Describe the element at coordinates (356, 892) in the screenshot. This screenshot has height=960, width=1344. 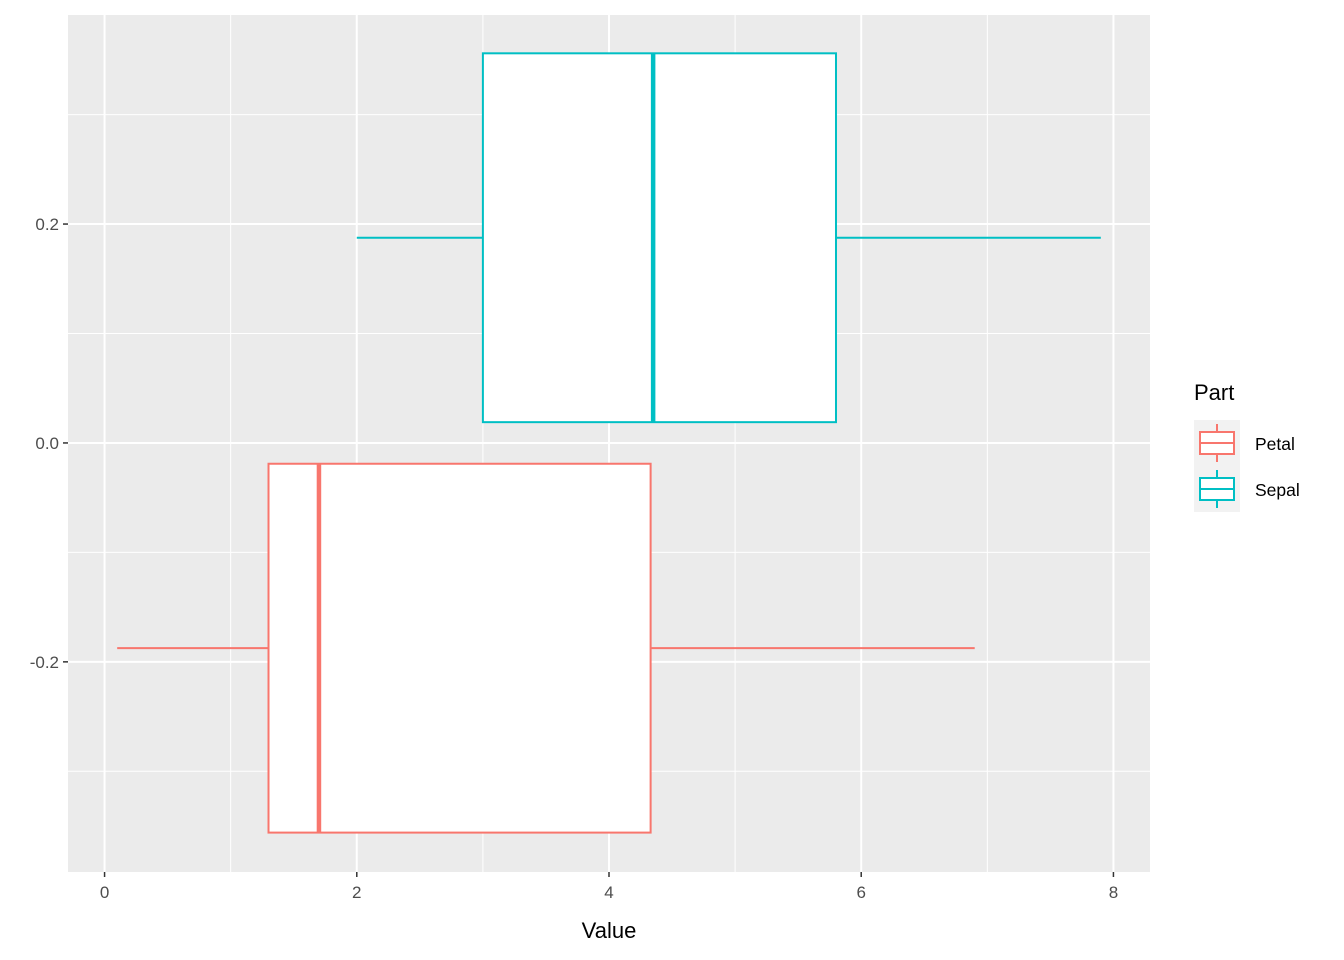
I see `x-tick-label: 2` at that location.